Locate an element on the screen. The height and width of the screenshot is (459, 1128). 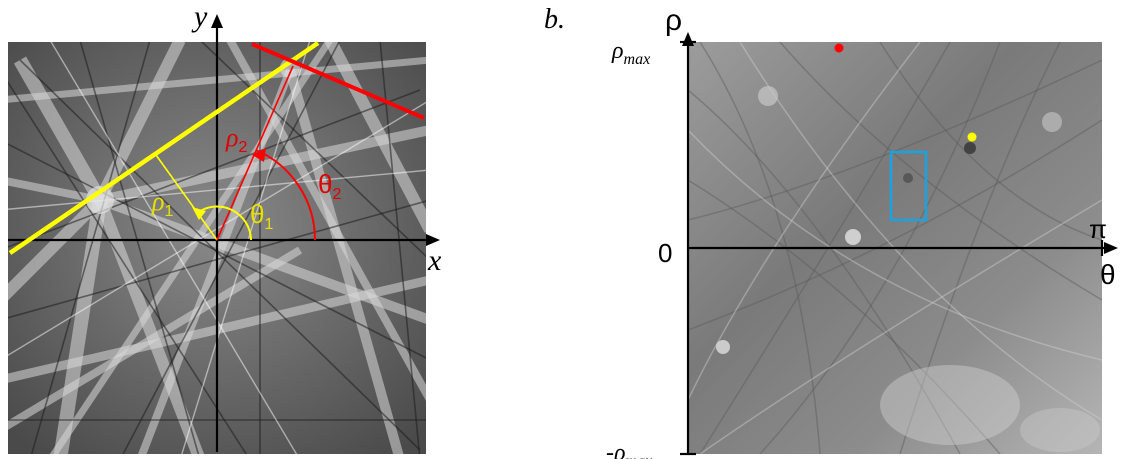
rho1-label: ρ1 is located at coordinates (162, 203).